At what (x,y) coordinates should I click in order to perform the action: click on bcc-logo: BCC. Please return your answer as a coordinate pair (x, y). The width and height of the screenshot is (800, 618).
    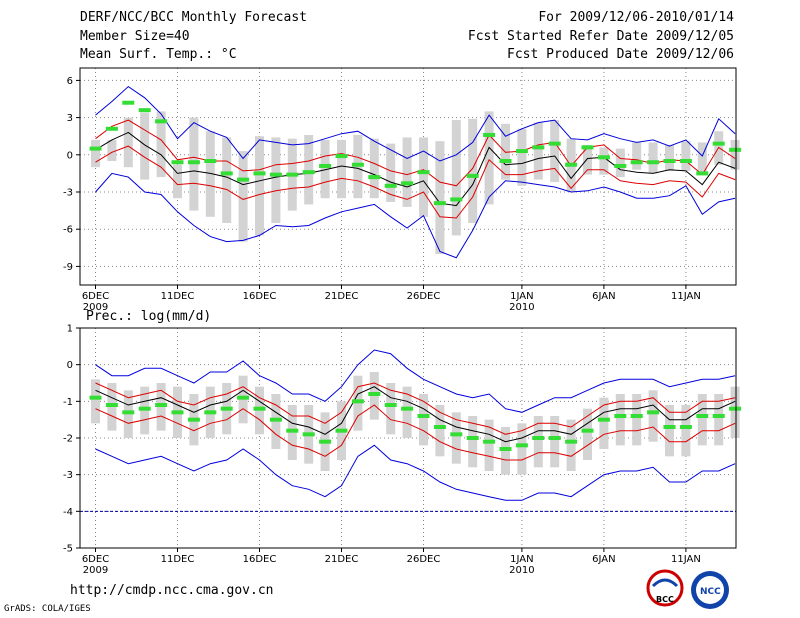
    Looking at the image, I should click on (665, 588).